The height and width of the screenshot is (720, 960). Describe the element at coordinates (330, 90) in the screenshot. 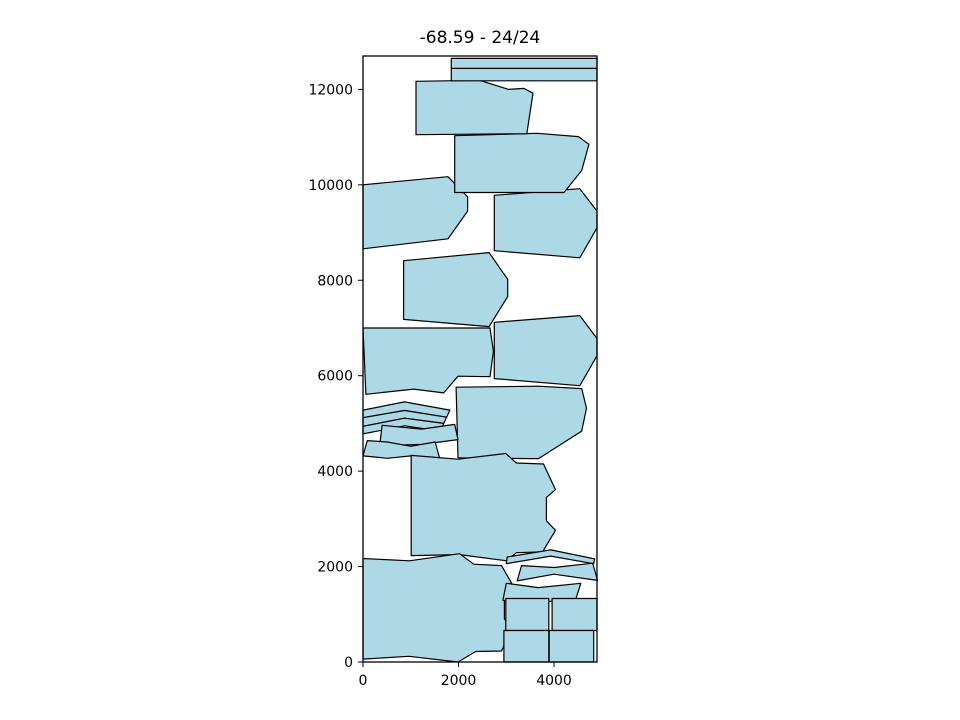

I see `y-tick-label: 12000` at that location.